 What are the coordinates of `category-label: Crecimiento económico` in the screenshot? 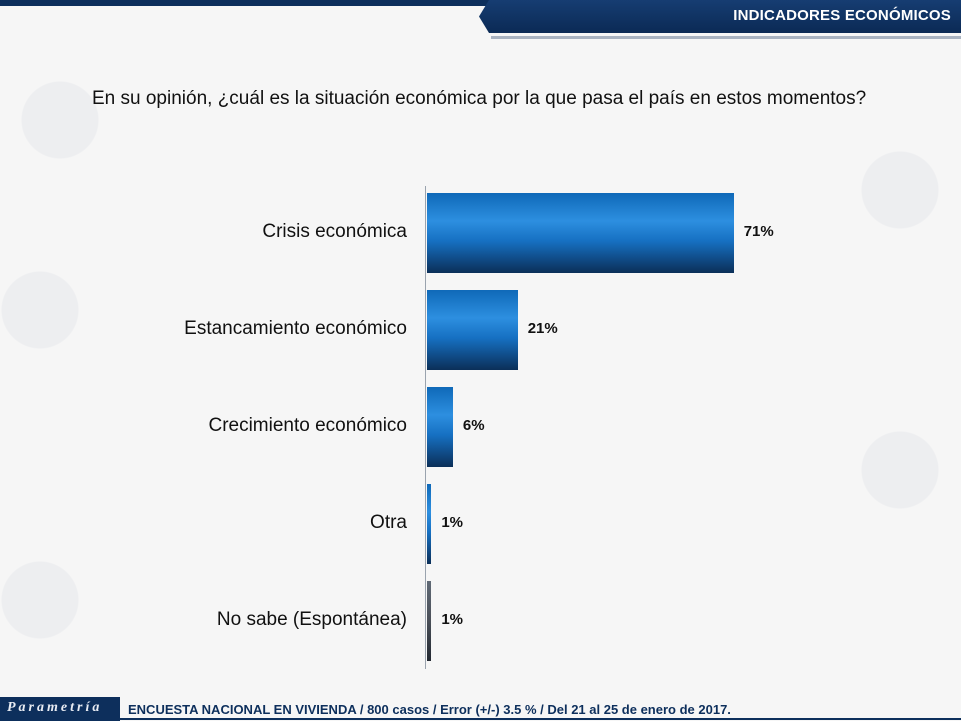 It's located at (307, 425).